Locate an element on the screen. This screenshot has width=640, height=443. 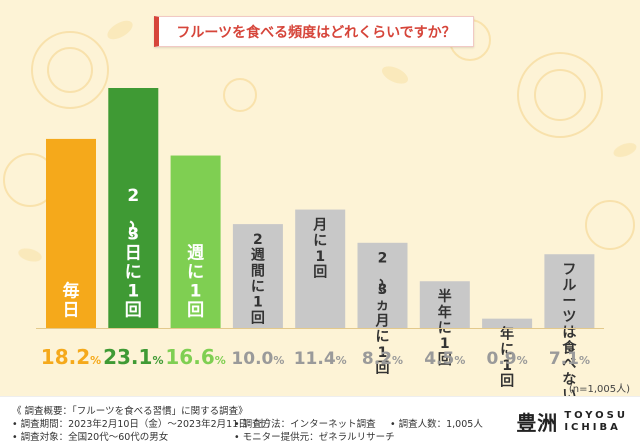
value-label-1: 18.2% is located at coordinates (71, 357).